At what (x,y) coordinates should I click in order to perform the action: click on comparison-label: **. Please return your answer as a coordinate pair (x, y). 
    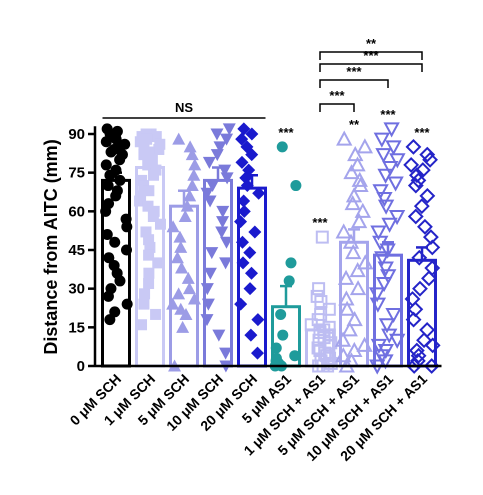
    Looking at the image, I should click on (371, 43).